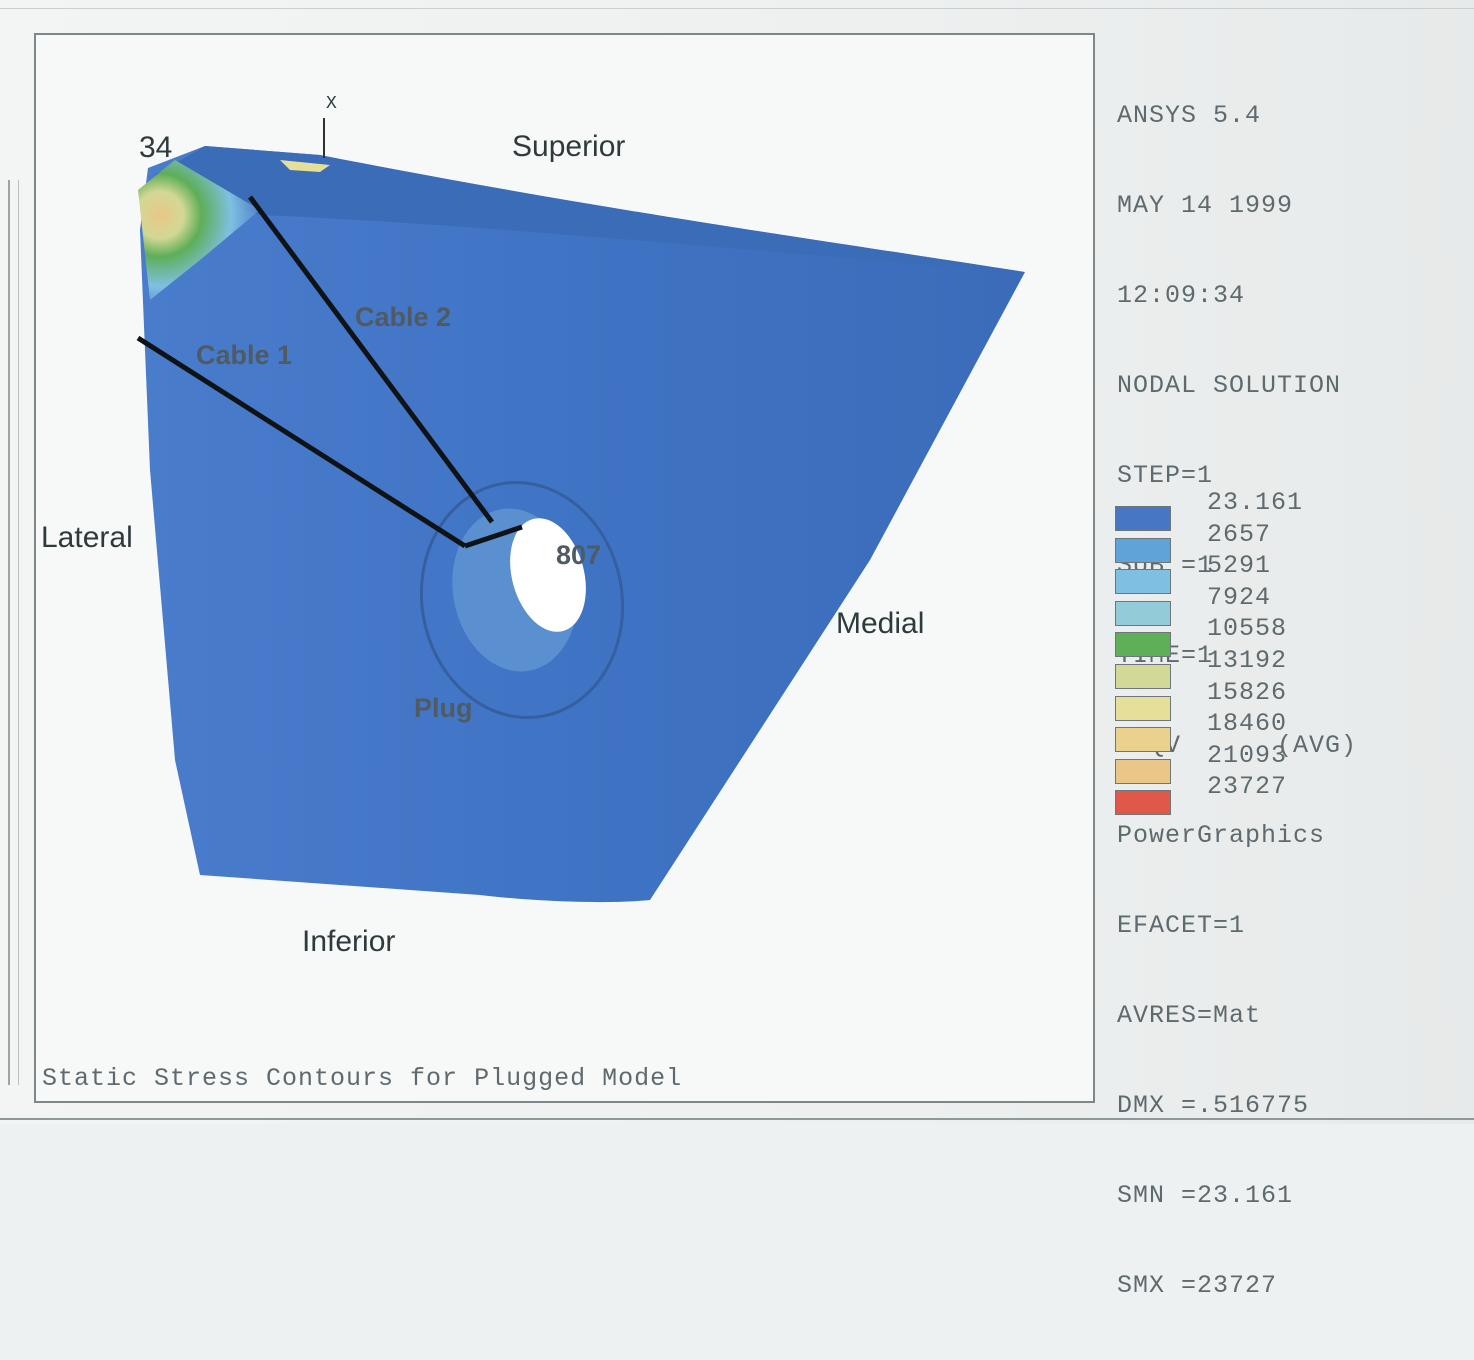 Image resolution: width=1474 pixels, height=1360 pixels. What do you see at coordinates (737, 8) in the screenshot?
I see `top-rule` at bounding box center [737, 8].